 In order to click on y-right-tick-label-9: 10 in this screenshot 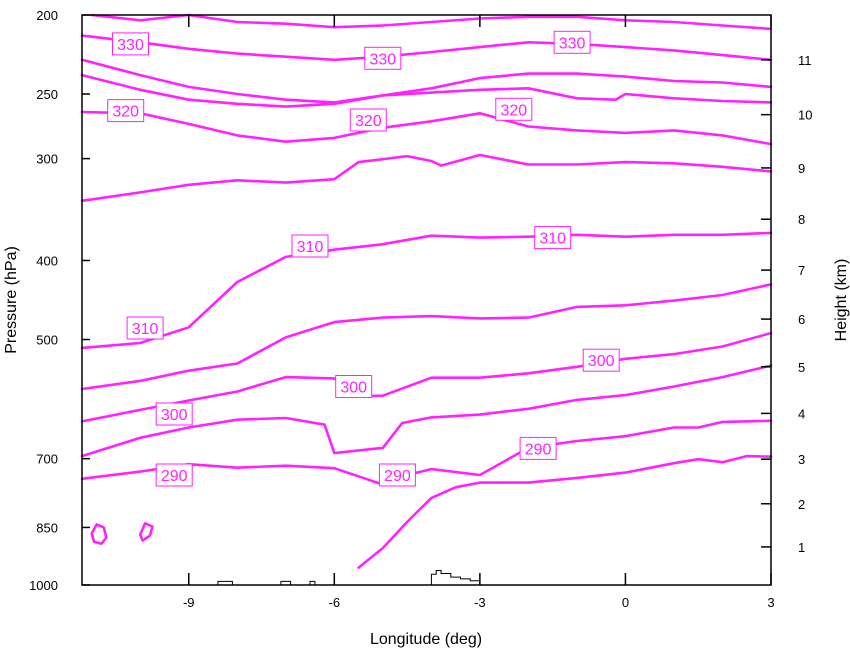, I will do `click(805, 115)`.